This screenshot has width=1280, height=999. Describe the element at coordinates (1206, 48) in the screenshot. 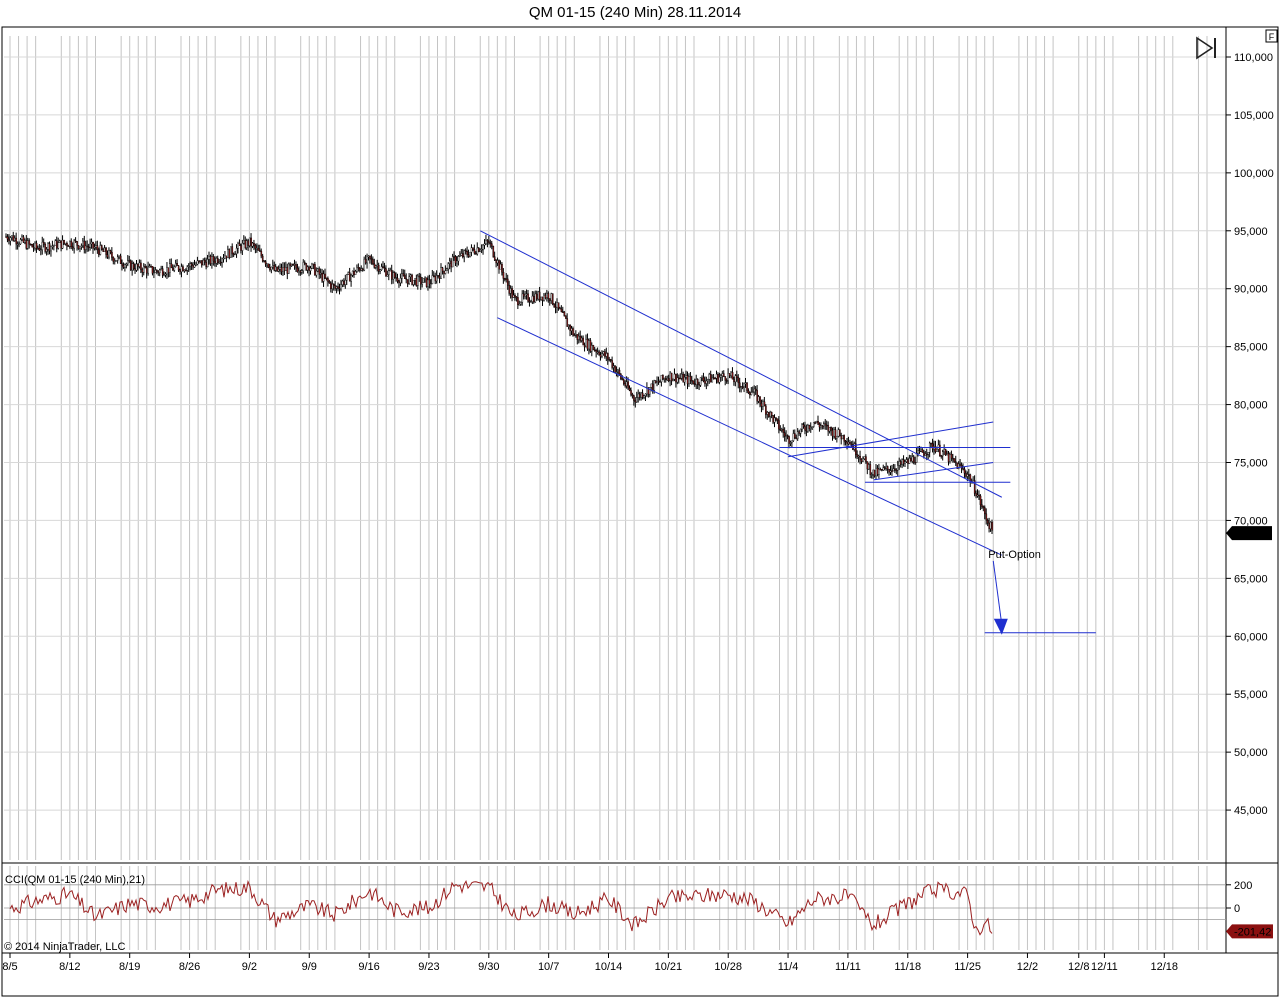

I see `skip-forward-icon` at that location.